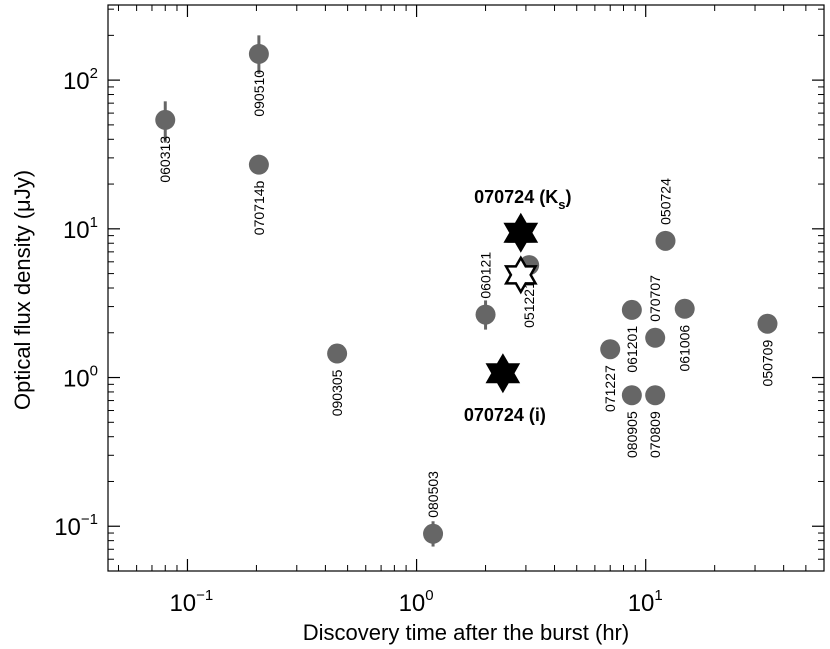  What do you see at coordinates (80, 80) in the screenshot?
I see `y-tick-label: 10²` at bounding box center [80, 80].